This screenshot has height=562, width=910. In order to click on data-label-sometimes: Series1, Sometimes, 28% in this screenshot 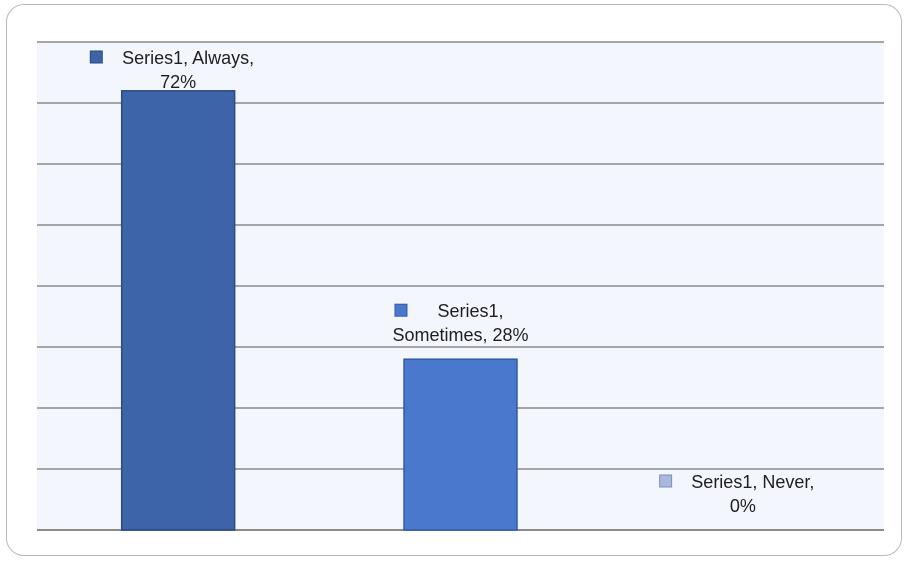, I will do `click(460, 323)`.